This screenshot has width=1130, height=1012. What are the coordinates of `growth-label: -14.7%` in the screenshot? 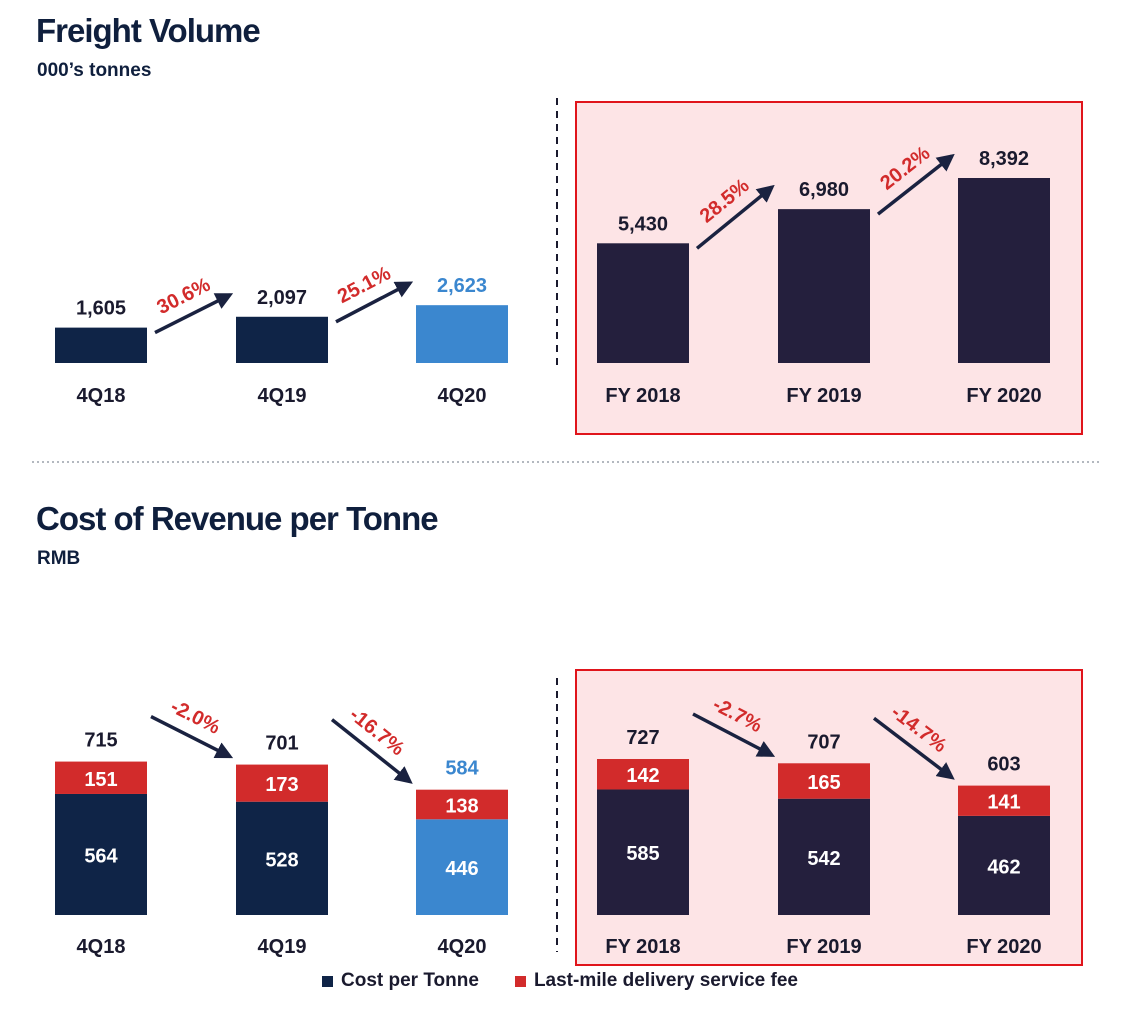 It's located at (919, 729).